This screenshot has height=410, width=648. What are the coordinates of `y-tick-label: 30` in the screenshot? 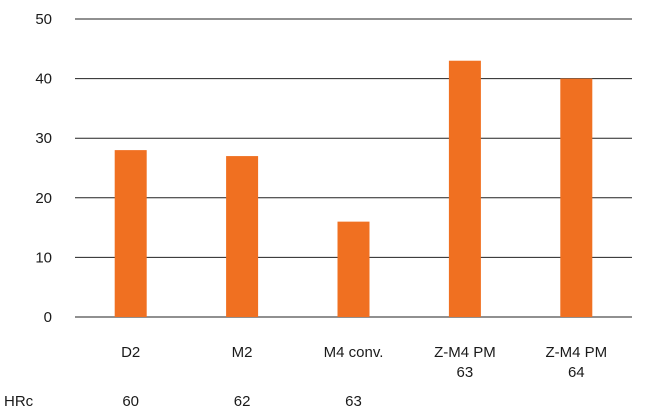 It's located at (43, 138).